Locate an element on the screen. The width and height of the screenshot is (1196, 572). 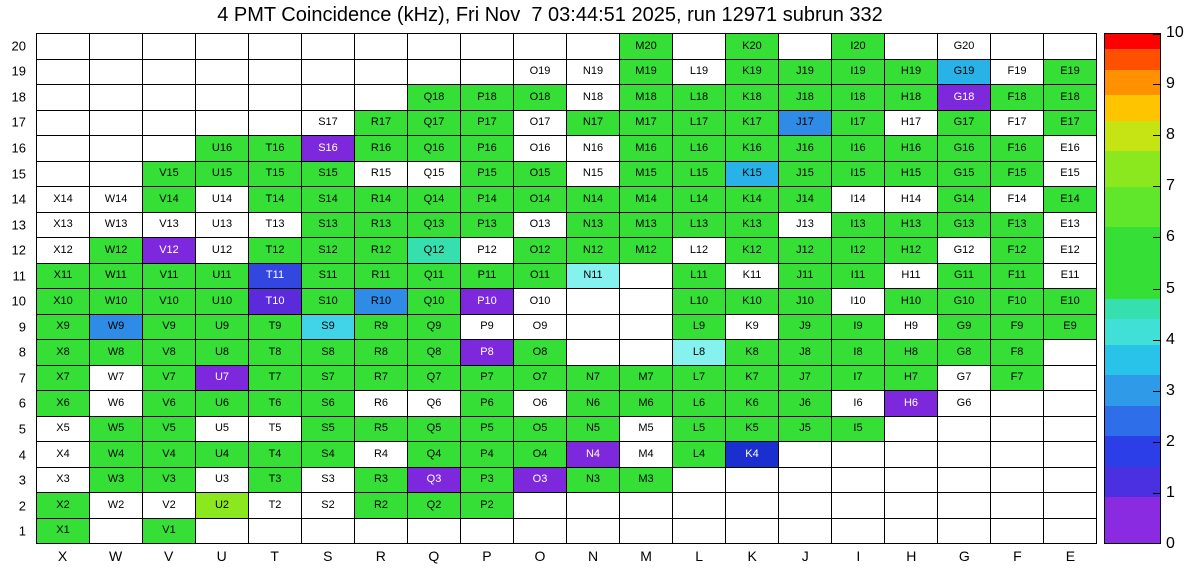
heatmap-cell: H14 is located at coordinates (911, 200).